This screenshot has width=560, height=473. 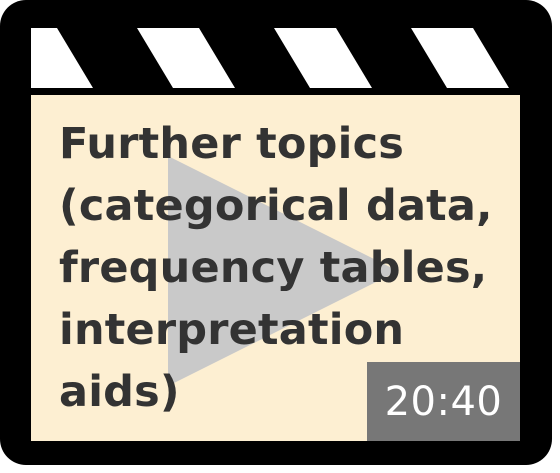 I want to click on duration-badge: 20:40, so click(x=443, y=401).